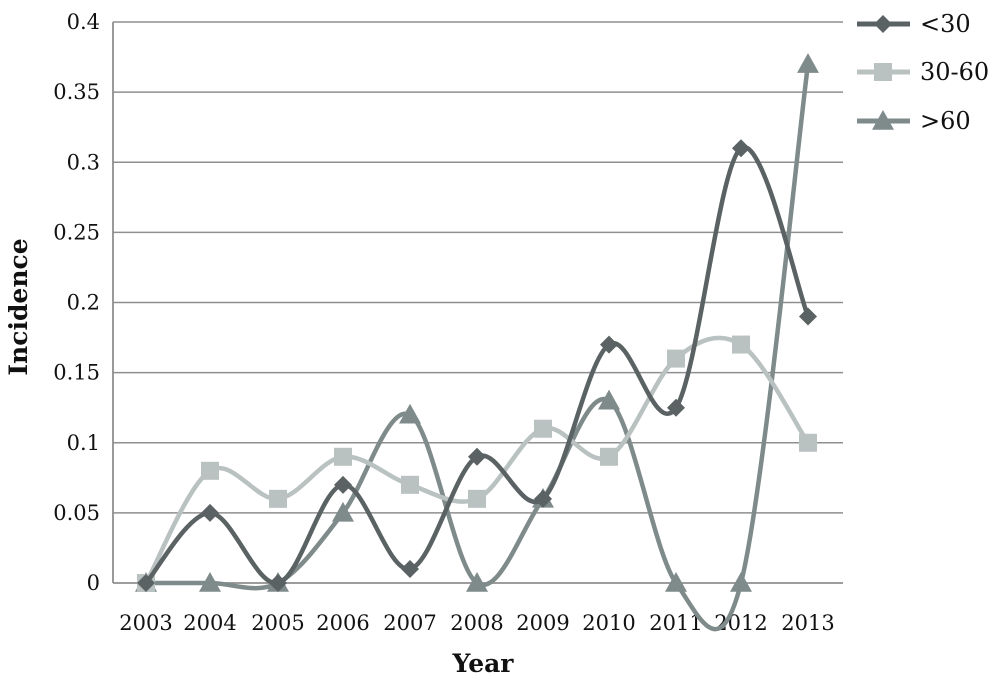  Describe the element at coordinates (76, 513) in the screenshot. I see `y-tick-label: 0.05` at that location.